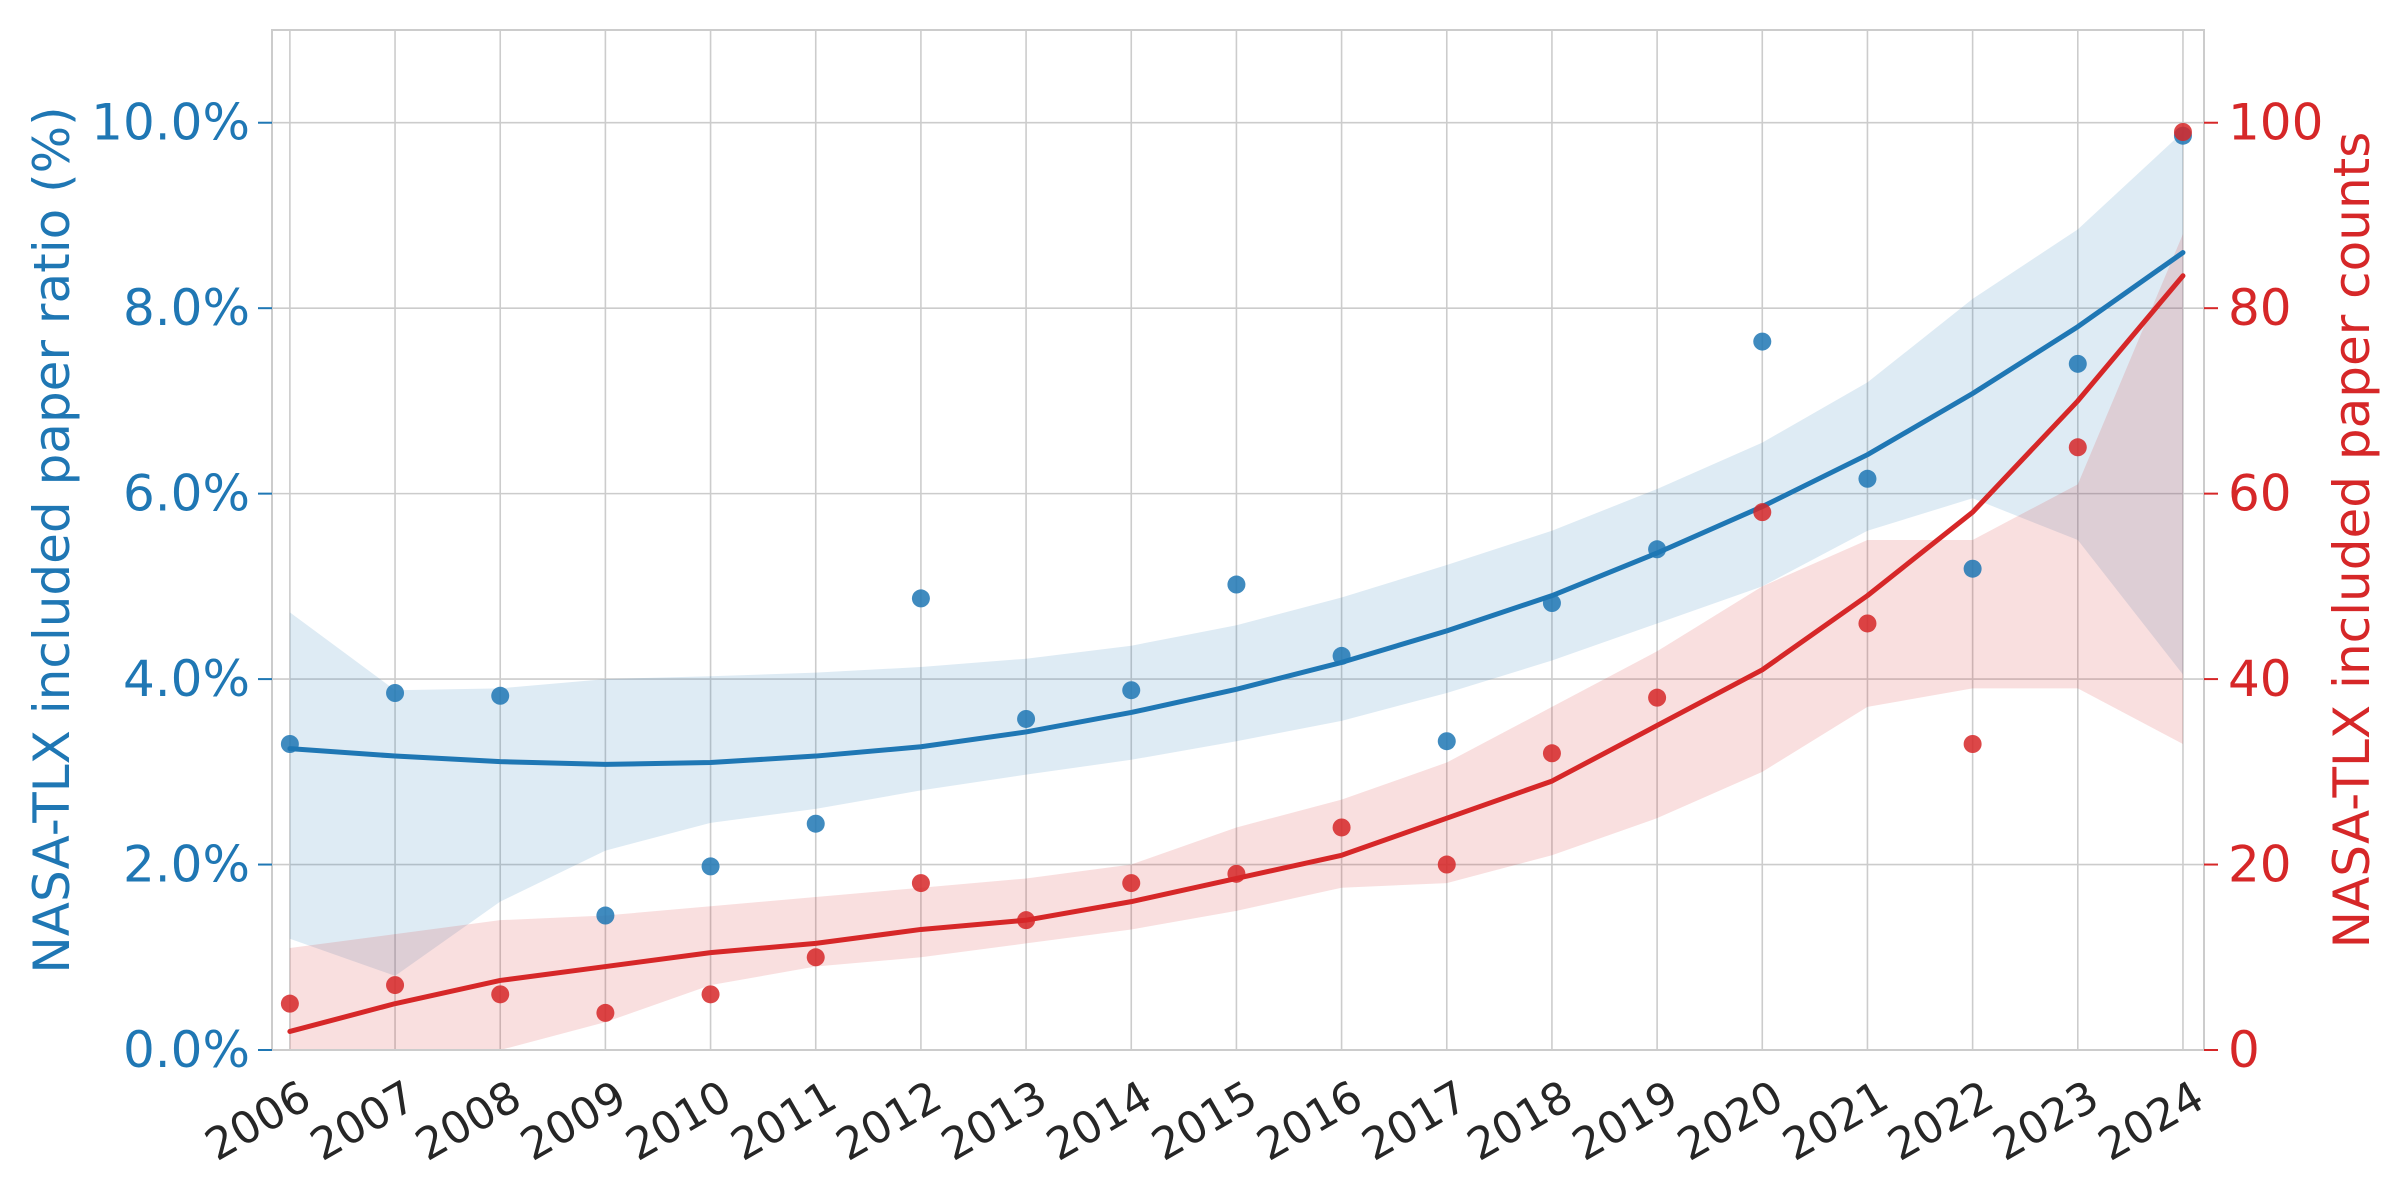  Describe the element at coordinates (468, 1121) in the screenshot. I see `x-tick-label: 2008` at that location.